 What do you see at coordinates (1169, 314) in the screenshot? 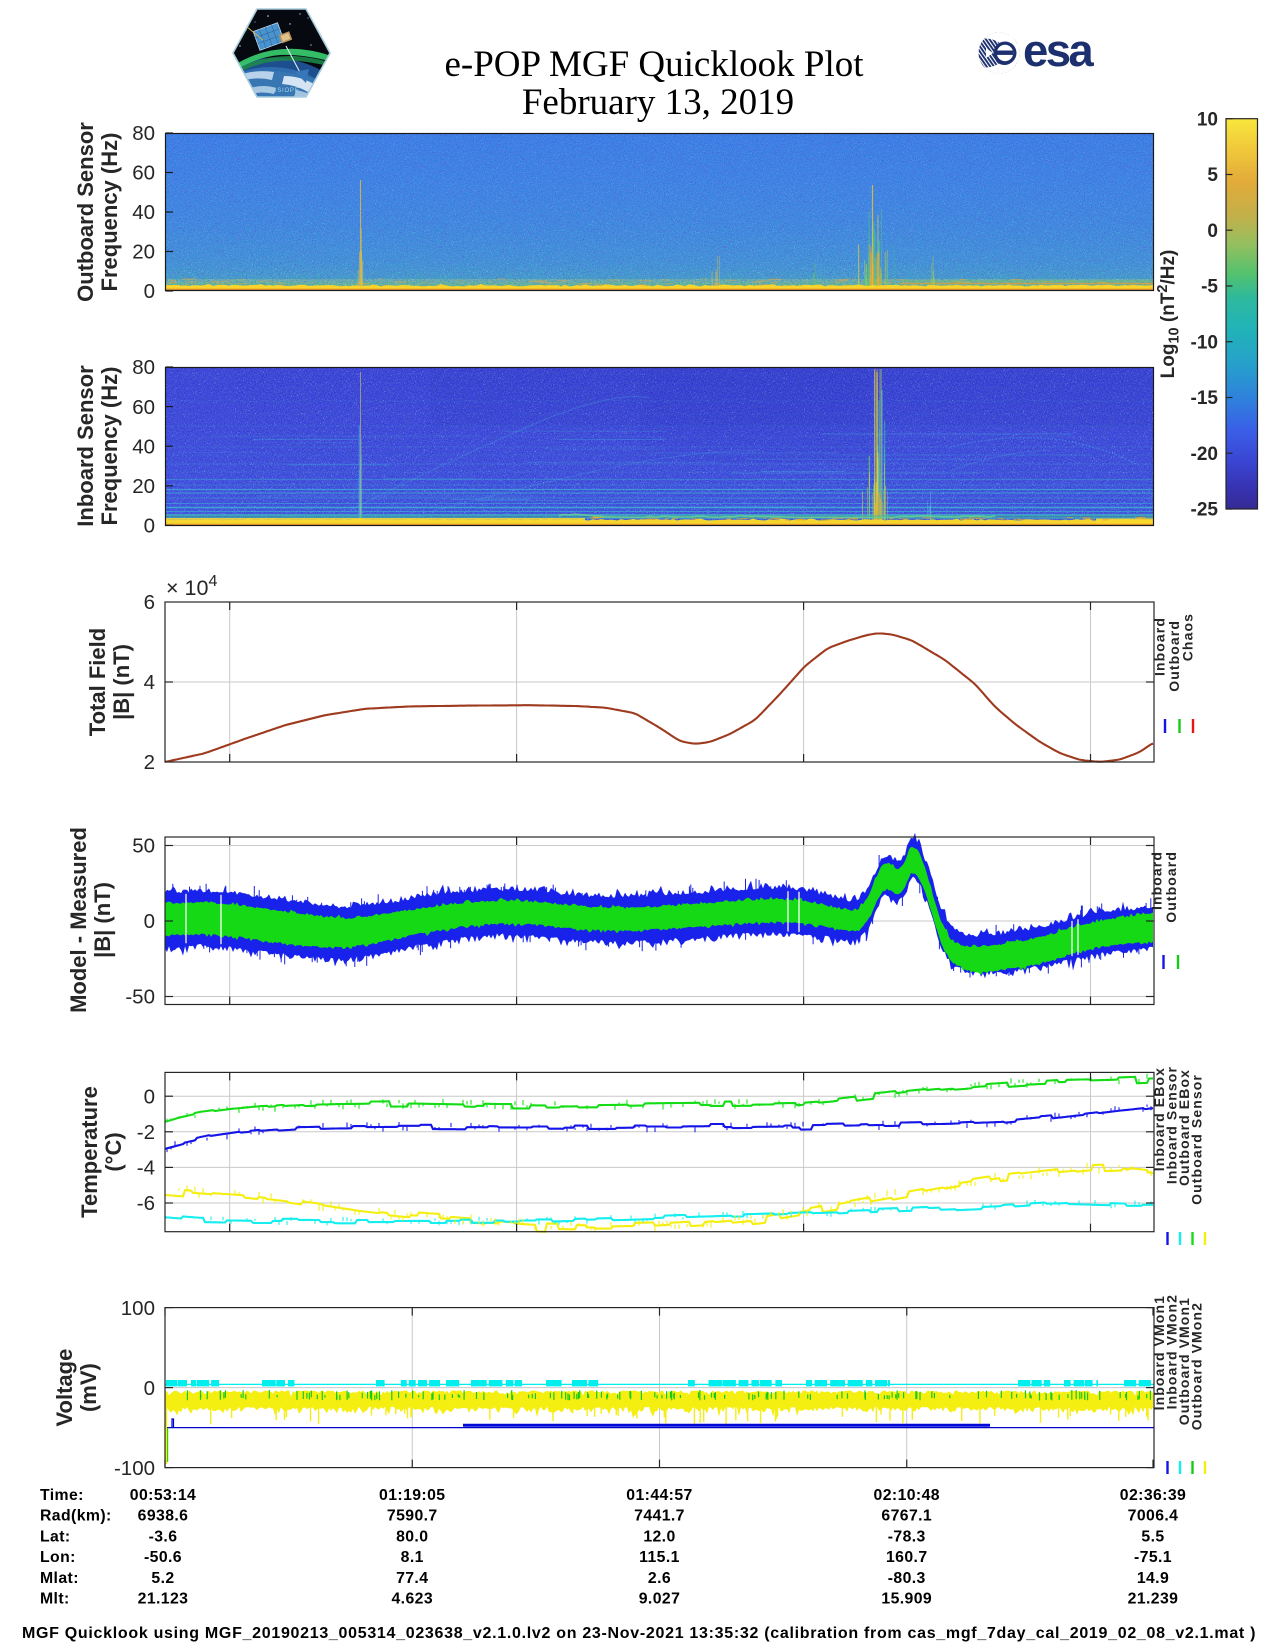
I see `svg-text: Log10 (nT2/Hz)` at bounding box center [1169, 314].